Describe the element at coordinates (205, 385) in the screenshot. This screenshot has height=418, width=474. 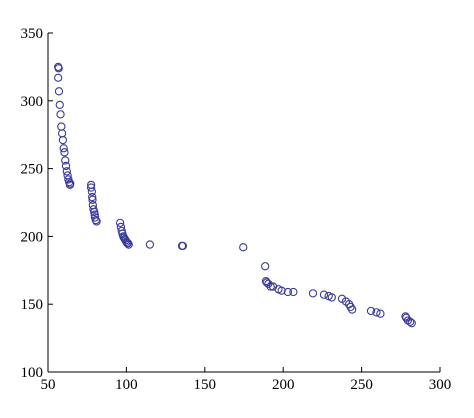
I see `x-tick-label: 150` at that location.